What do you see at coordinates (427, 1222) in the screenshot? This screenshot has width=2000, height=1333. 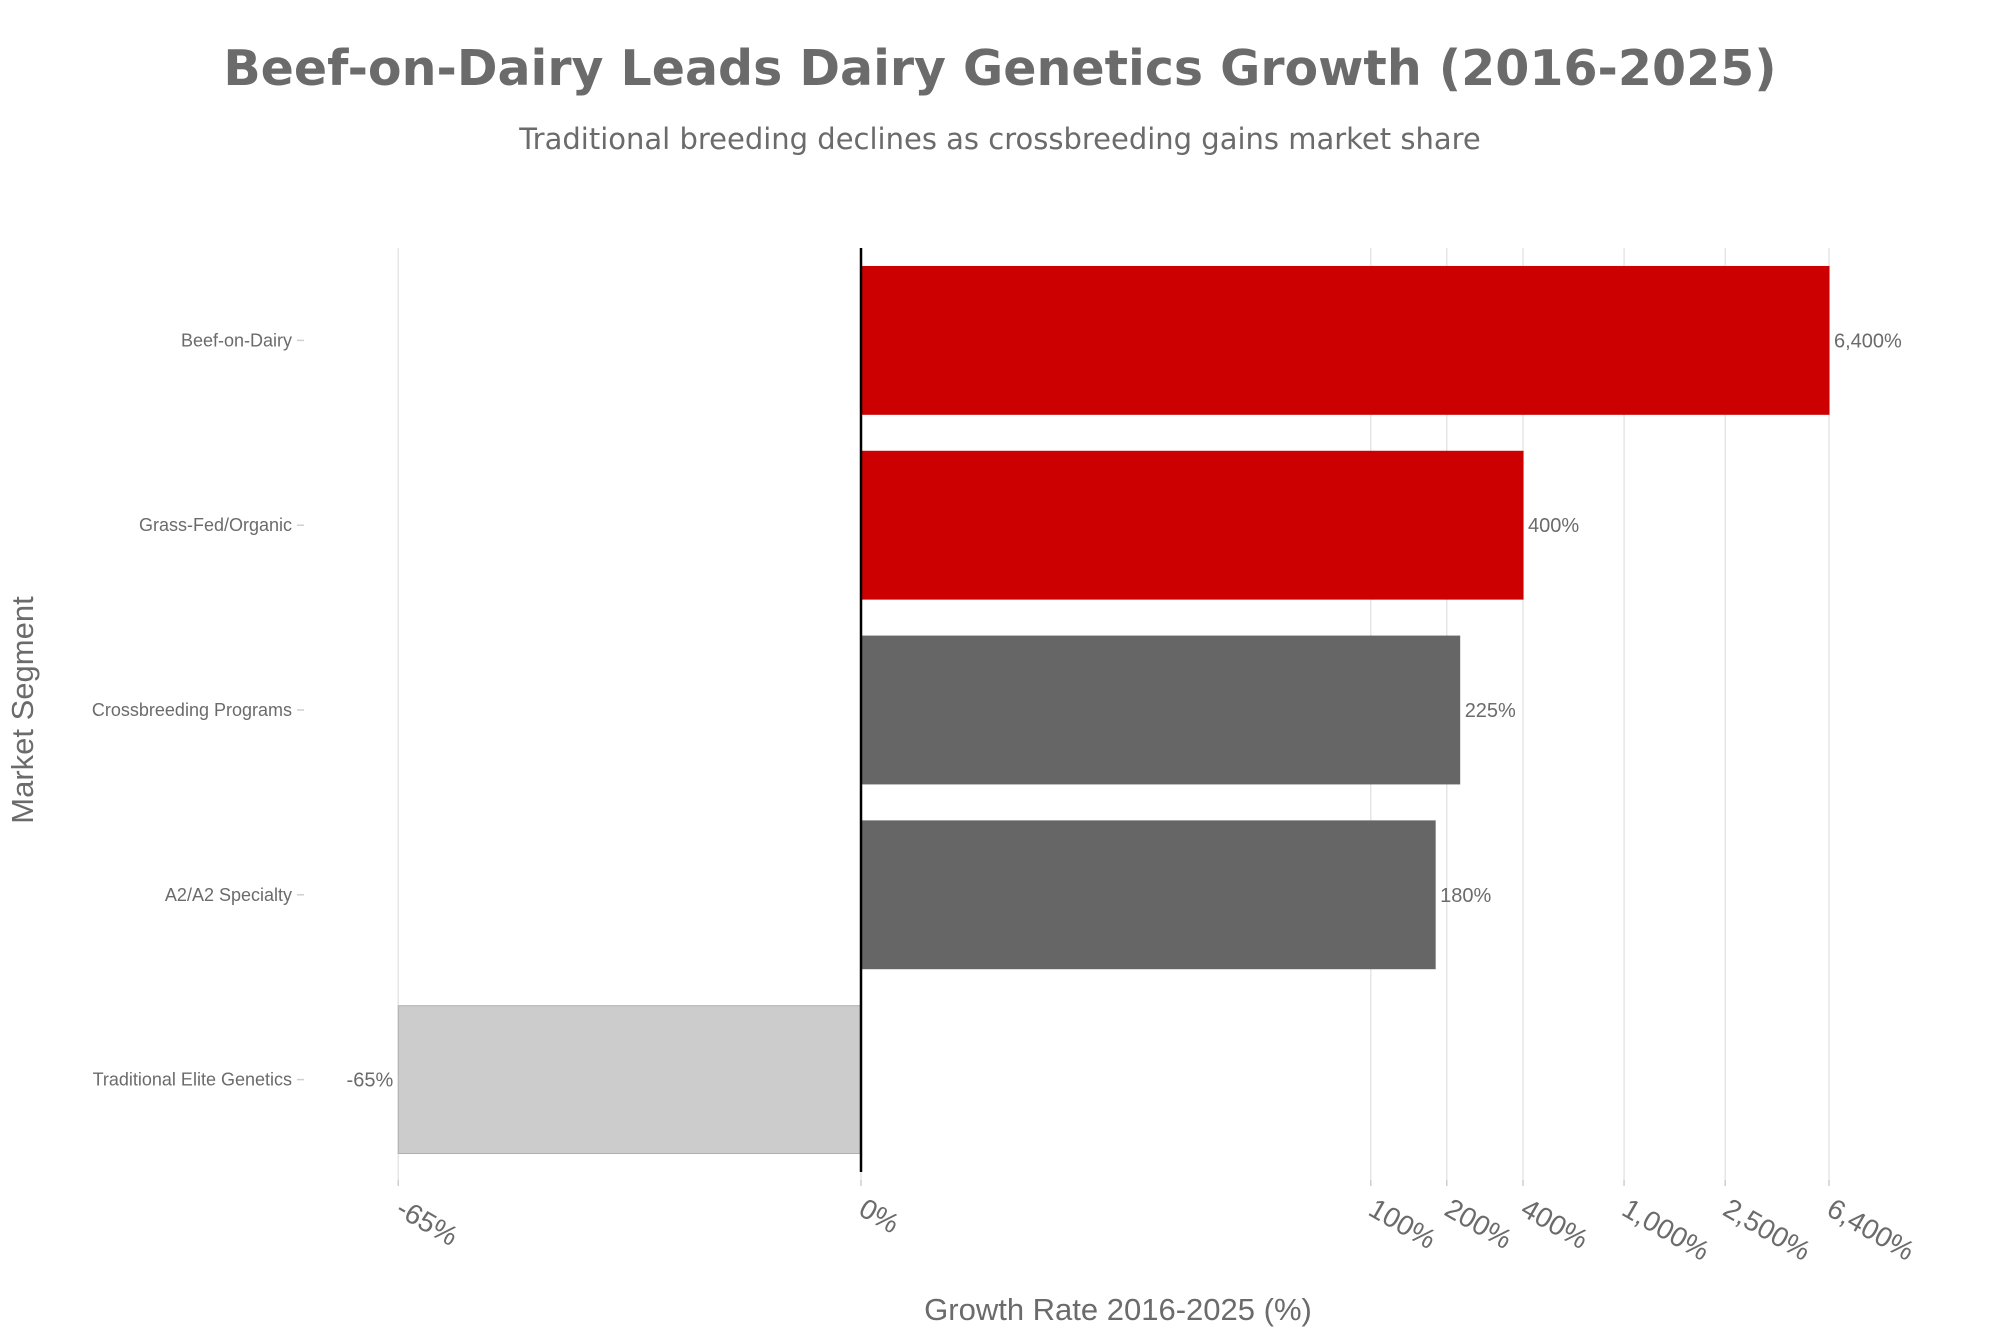 I see `x-tick-label: -65%` at bounding box center [427, 1222].